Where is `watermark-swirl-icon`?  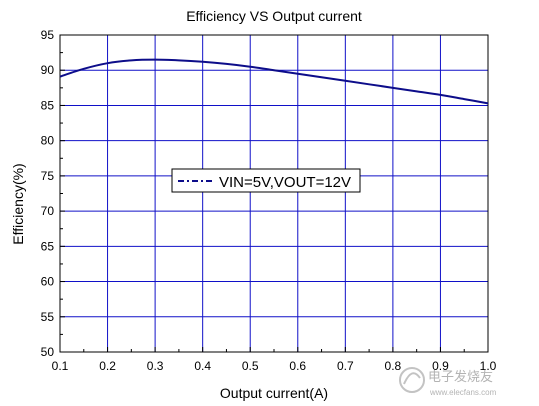 watermark-swirl-icon is located at coordinates (412, 378).